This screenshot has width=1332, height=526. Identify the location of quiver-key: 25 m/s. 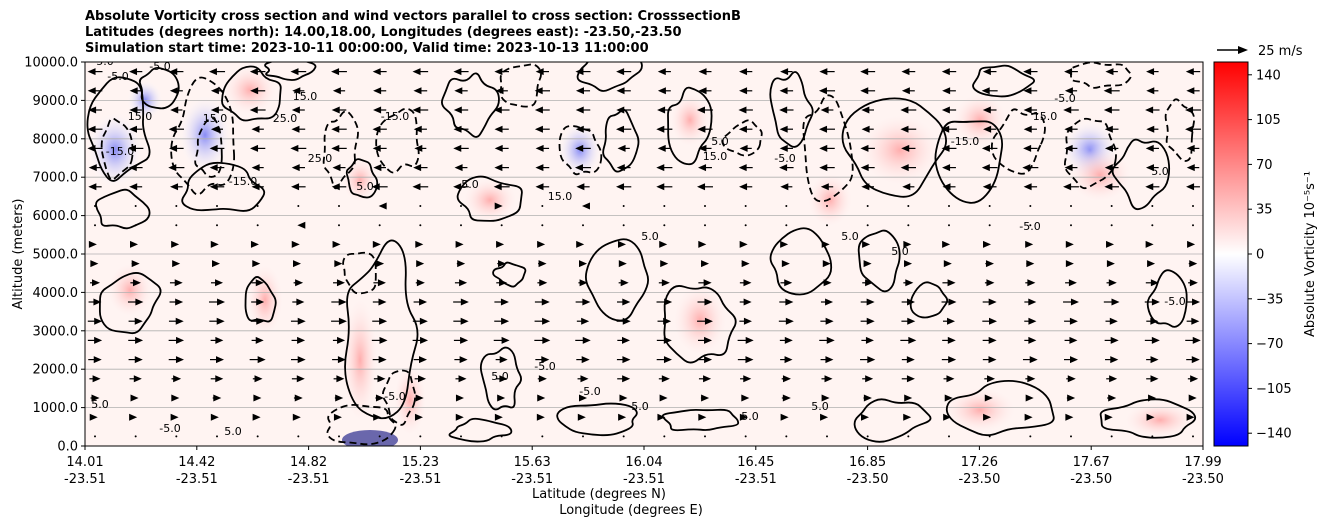
(1260, 51).